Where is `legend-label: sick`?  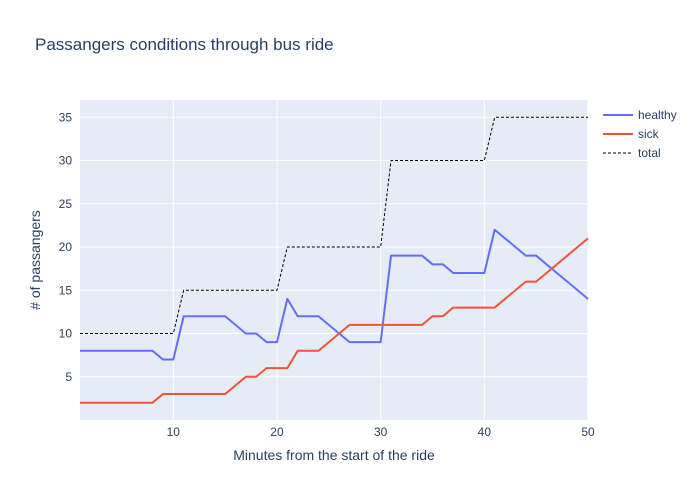 legend-label: sick is located at coordinates (649, 134).